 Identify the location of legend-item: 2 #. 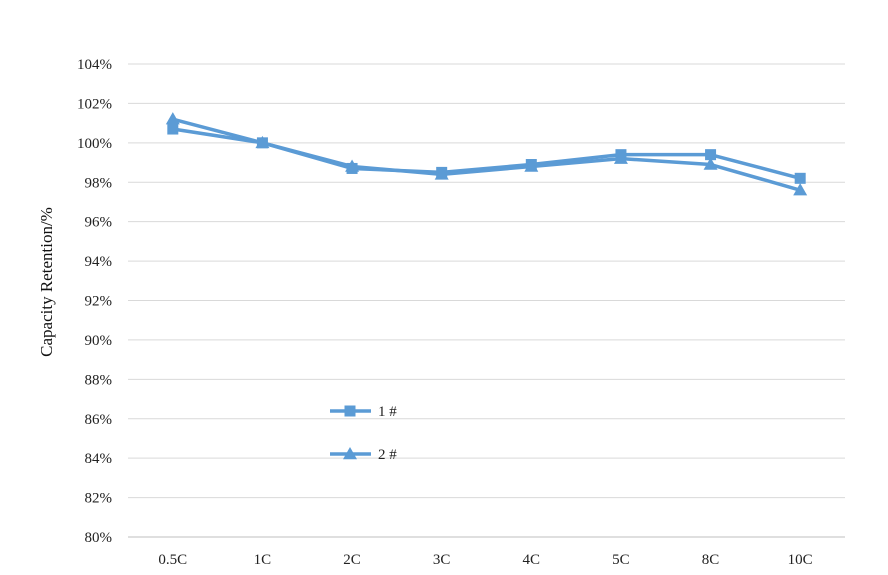
(363, 455).